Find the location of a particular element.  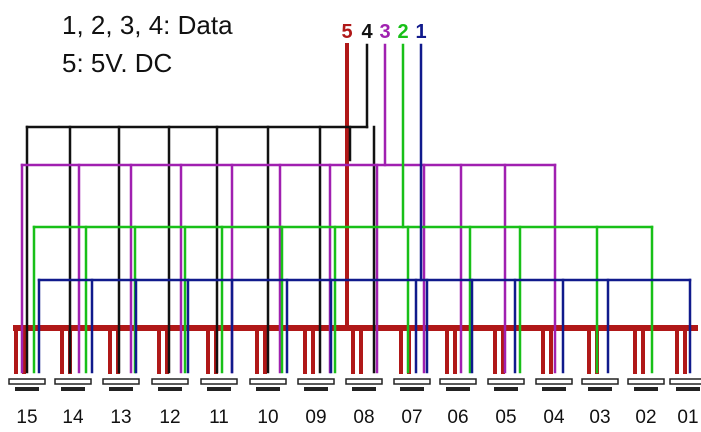

line-label-1: 1 is located at coordinates (420, 32).